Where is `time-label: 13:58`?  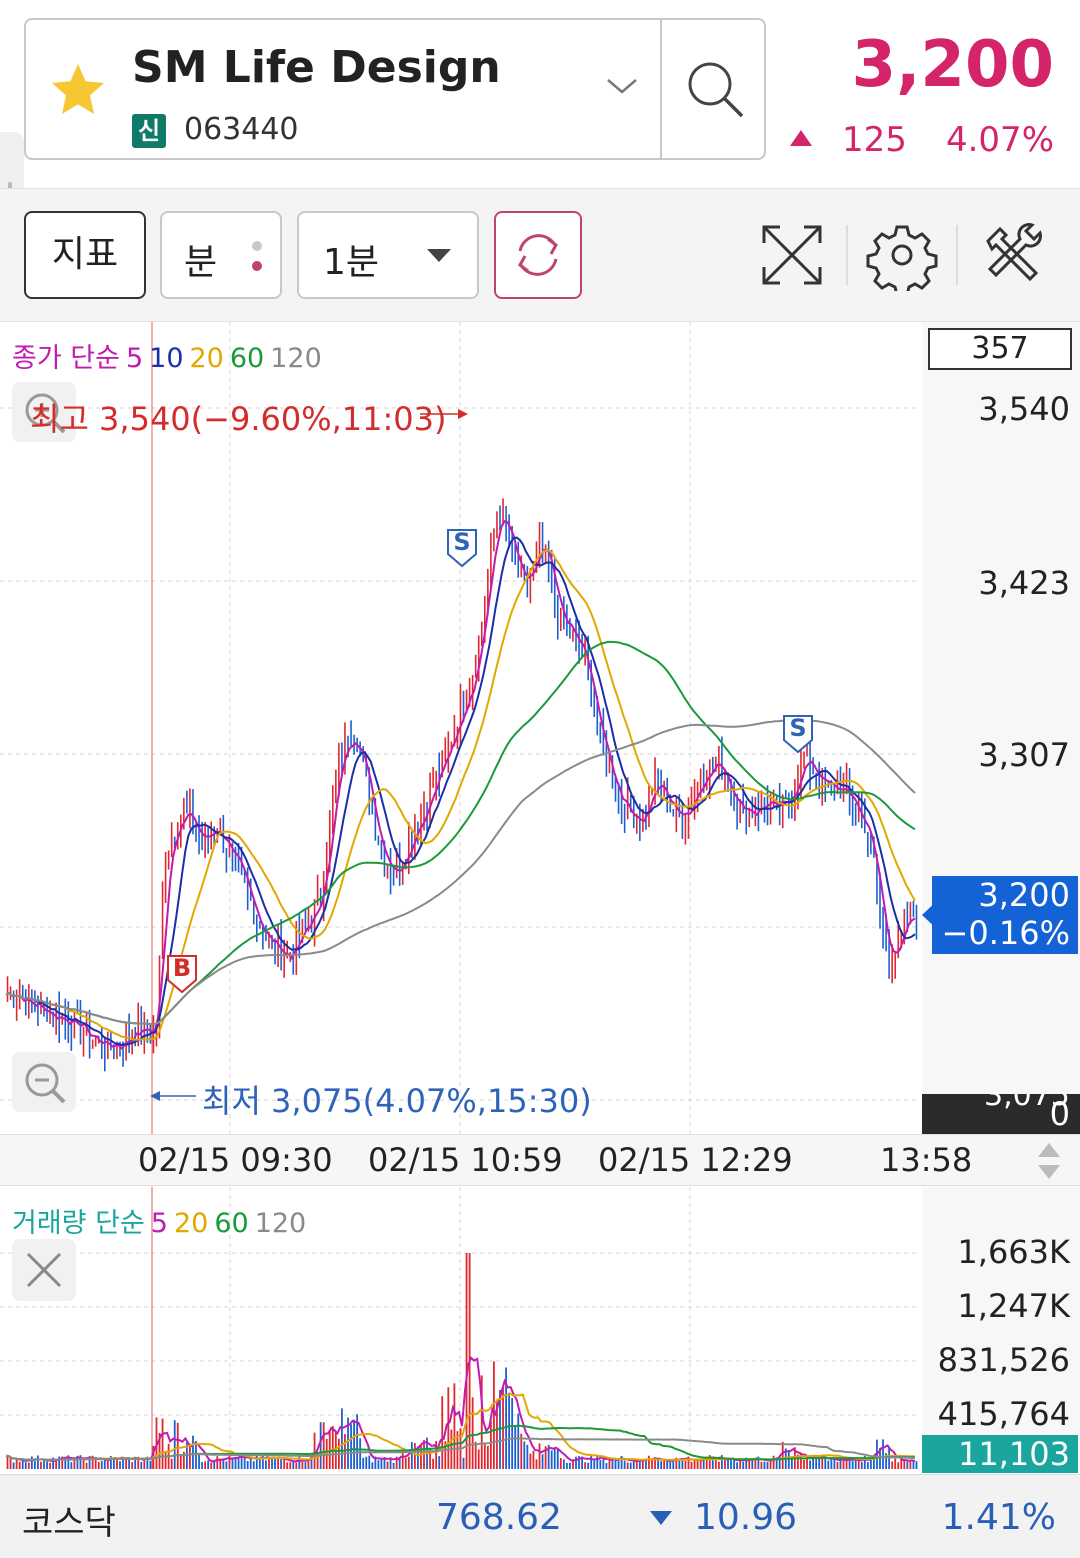
time-label: 13:58 is located at coordinates (926, 1160).